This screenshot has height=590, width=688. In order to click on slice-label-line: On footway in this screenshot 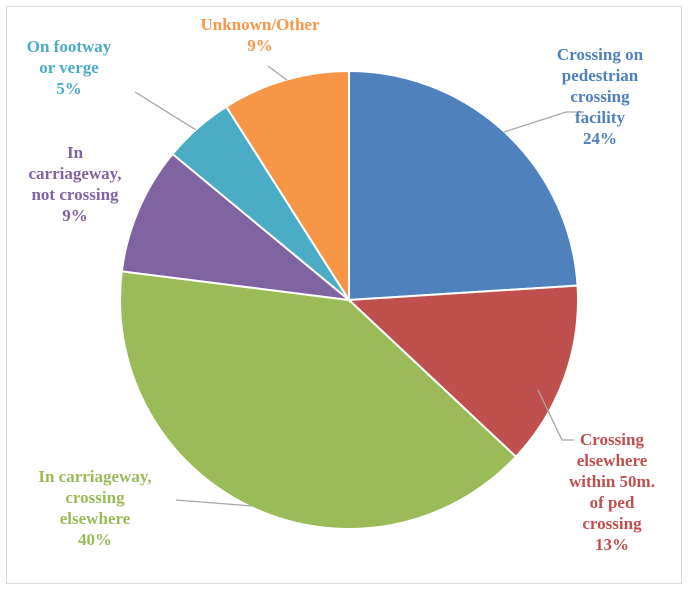, I will do `click(69, 46)`.